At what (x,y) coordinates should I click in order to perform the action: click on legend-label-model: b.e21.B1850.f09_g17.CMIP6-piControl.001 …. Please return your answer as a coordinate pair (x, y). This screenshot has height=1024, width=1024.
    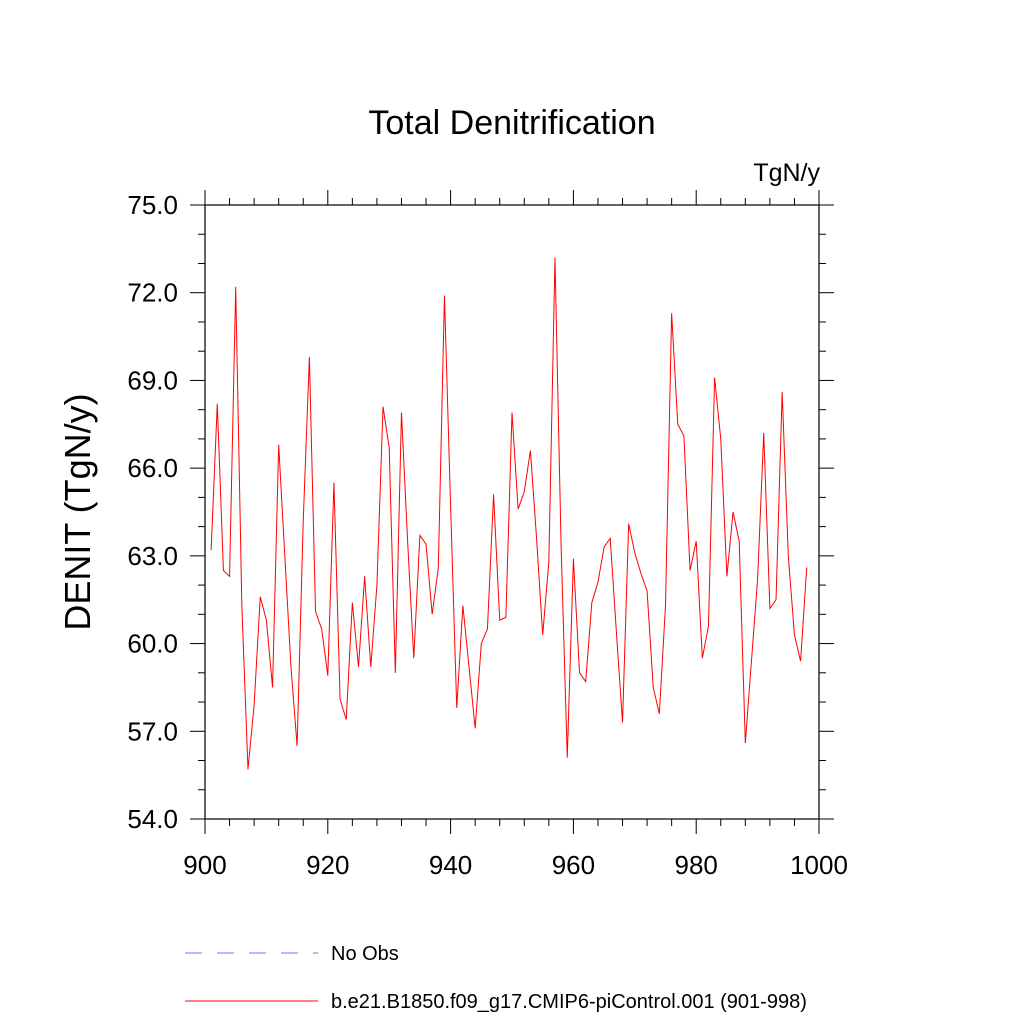
    Looking at the image, I should click on (569, 1002).